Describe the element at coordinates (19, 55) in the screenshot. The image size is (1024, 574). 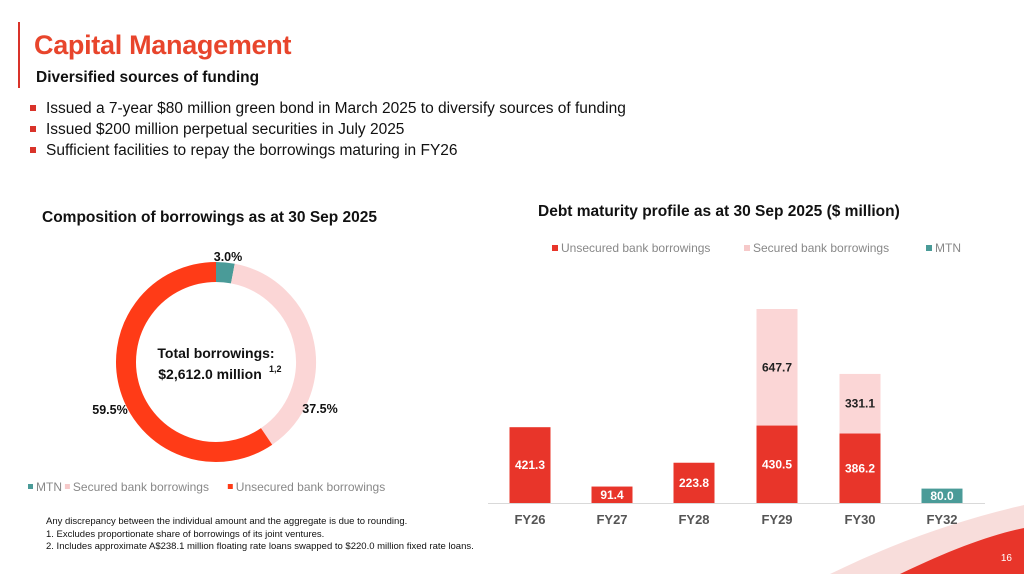
I see `accent-bar` at that location.